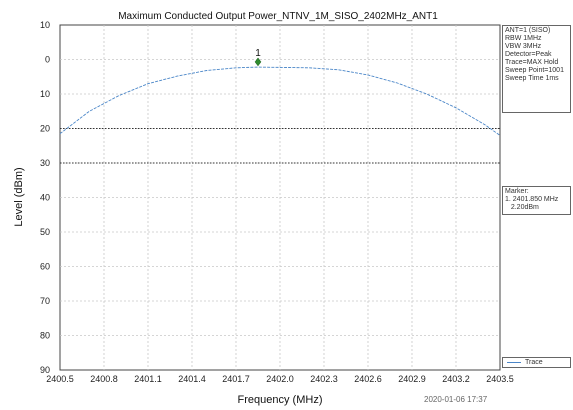 This screenshot has width=573, height=410. I want to click on marker-1: 1, so click(258, 57).